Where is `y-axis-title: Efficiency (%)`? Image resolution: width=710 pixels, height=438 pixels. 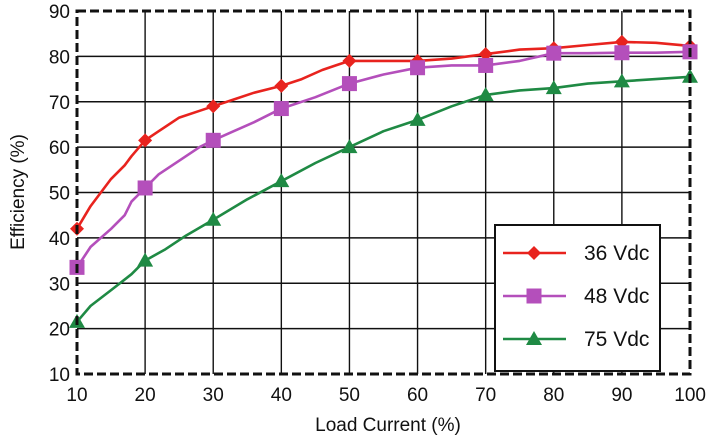
y-axis-title: Efficiency (%) is located at coordinates (18, 192).